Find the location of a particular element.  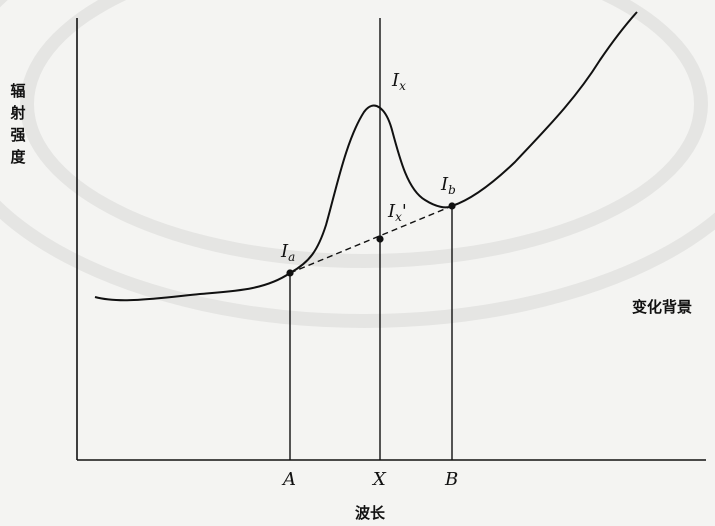

x-axis-label: 波长 is located at coordinates (370, 513).